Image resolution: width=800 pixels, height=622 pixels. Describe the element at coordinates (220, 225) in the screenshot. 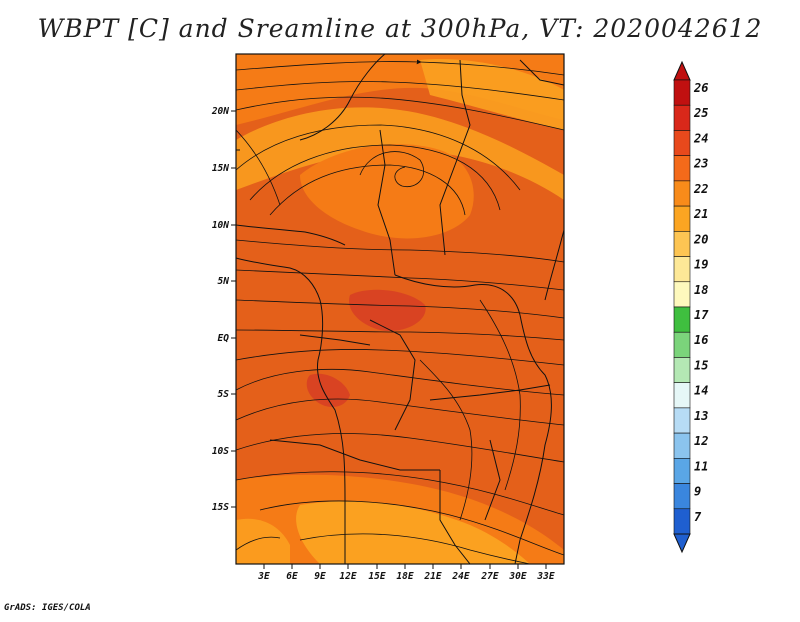

I see `lat-label: 10N` at that location.